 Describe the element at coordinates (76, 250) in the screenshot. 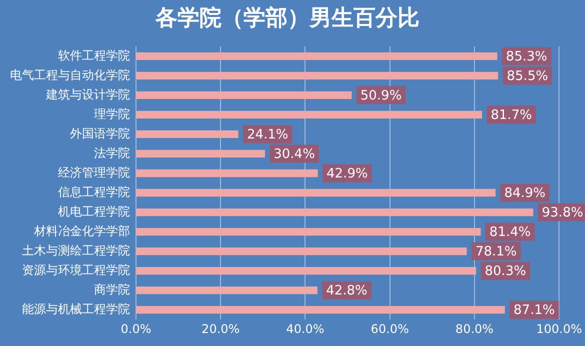

I see `y-tick-label: 土木与测绘工程学院` at that location.